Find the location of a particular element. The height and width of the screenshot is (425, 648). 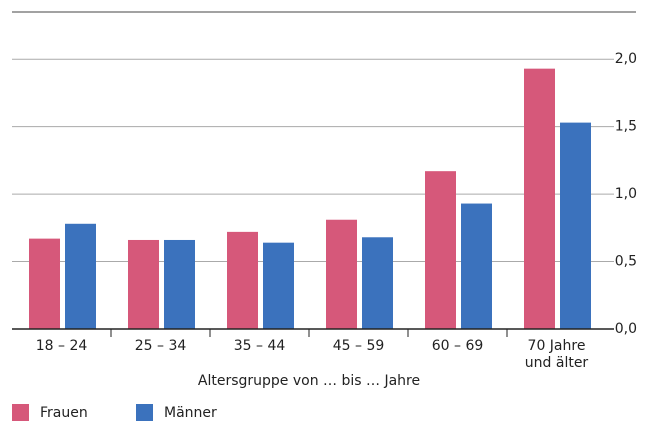

x-tick-label: 25 – 34 is located at coordinates (161, 346).